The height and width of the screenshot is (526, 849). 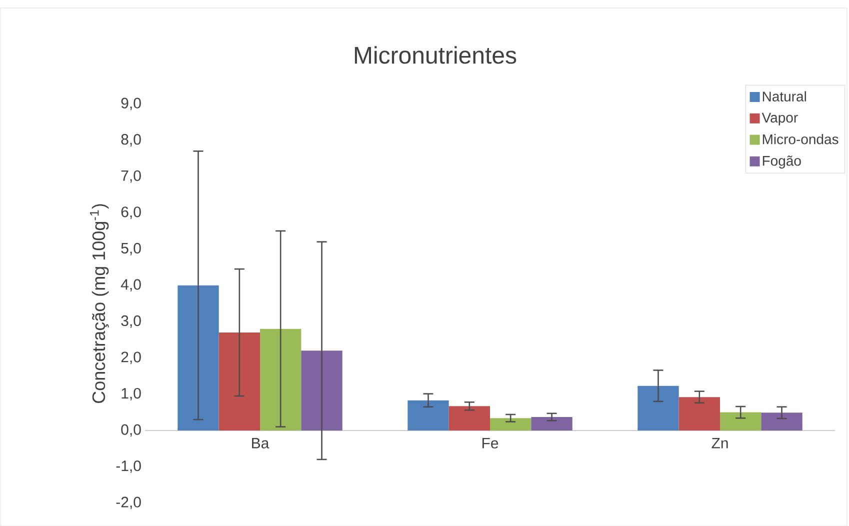 What do you see at coordinates (131, 176) in the screenshot?
I see `y-tick-label: 7,0` at bounding box center [131, 176].